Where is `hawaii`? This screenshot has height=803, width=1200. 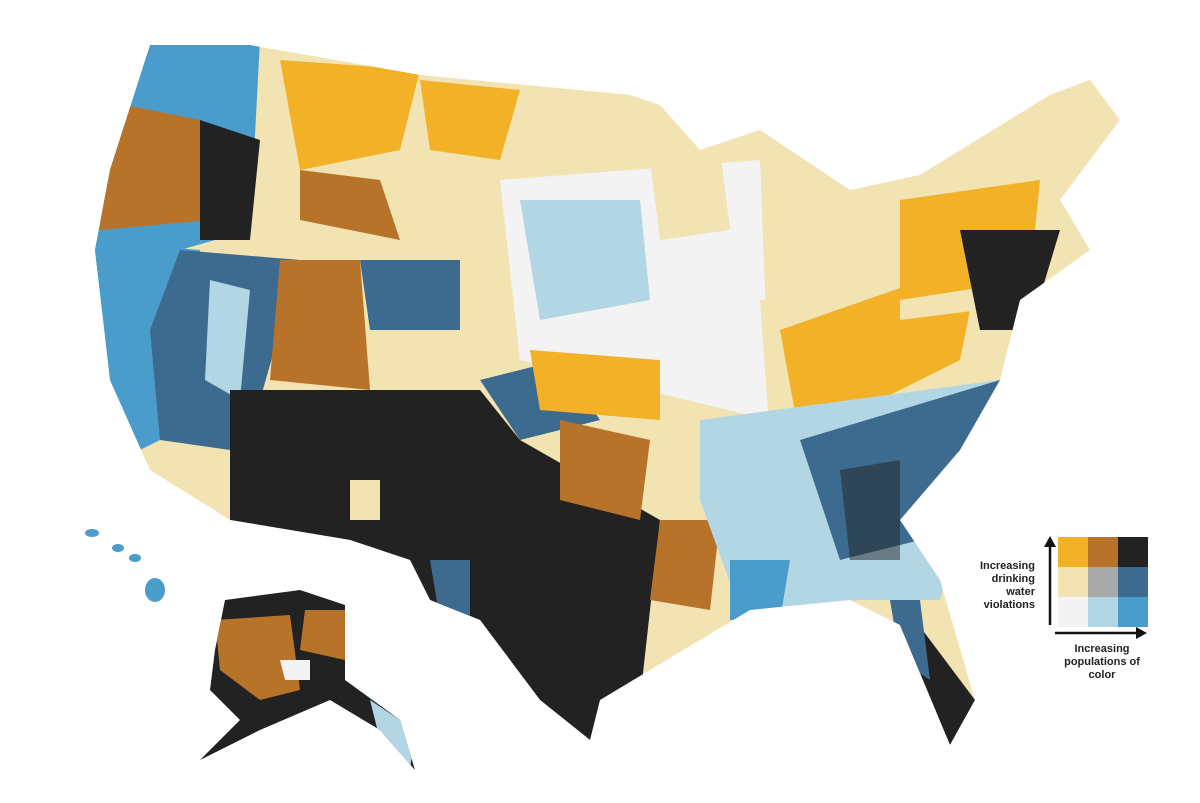 hawaii is located at coordinates (125, 565).